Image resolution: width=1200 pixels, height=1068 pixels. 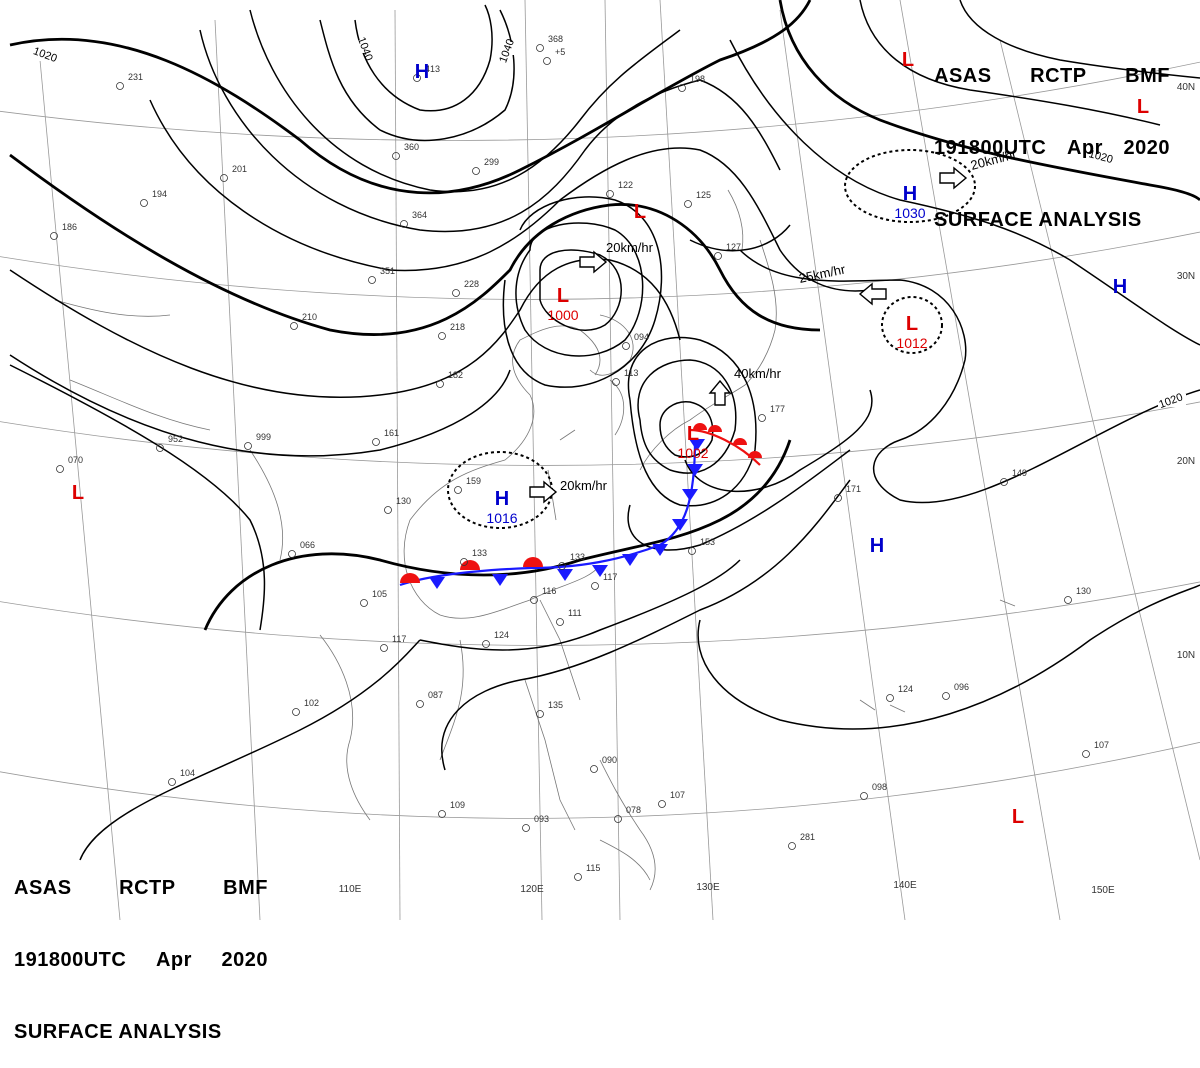 I want to click on isobar-label-bg, so click(x=510, y=48).